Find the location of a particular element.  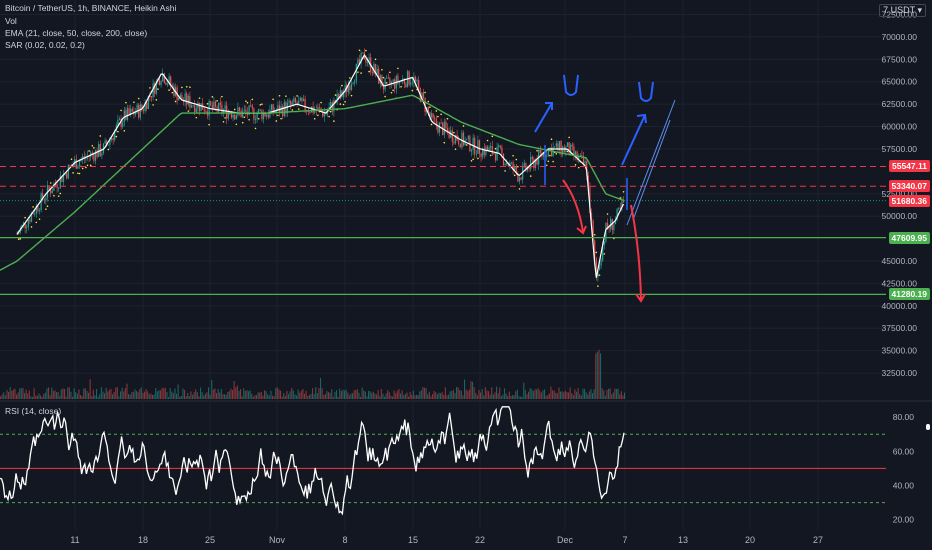

price-level-label: 47609.95 is located at coordinates (909, 237).